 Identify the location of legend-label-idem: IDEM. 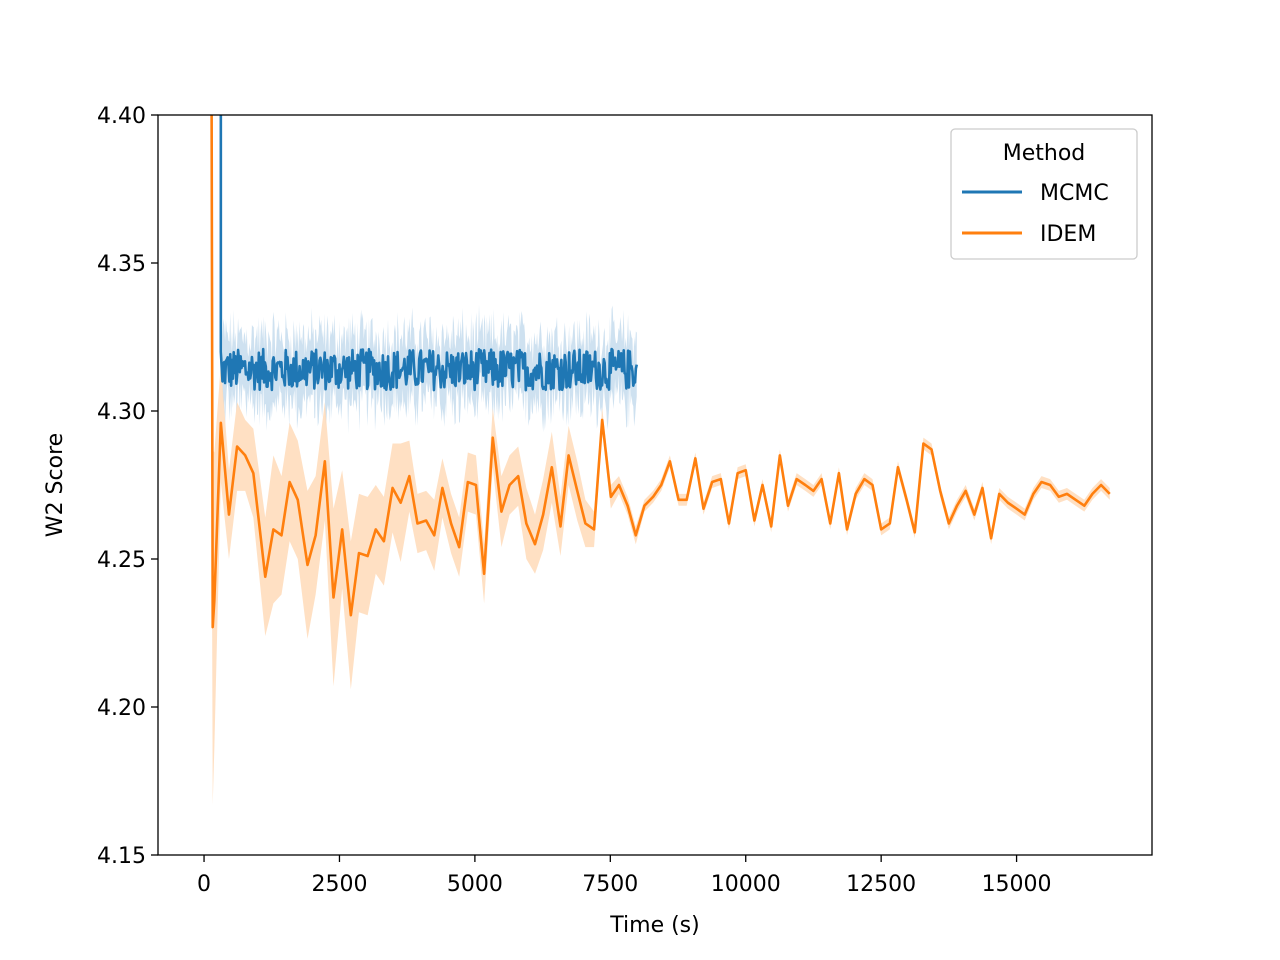
(1068, 234).